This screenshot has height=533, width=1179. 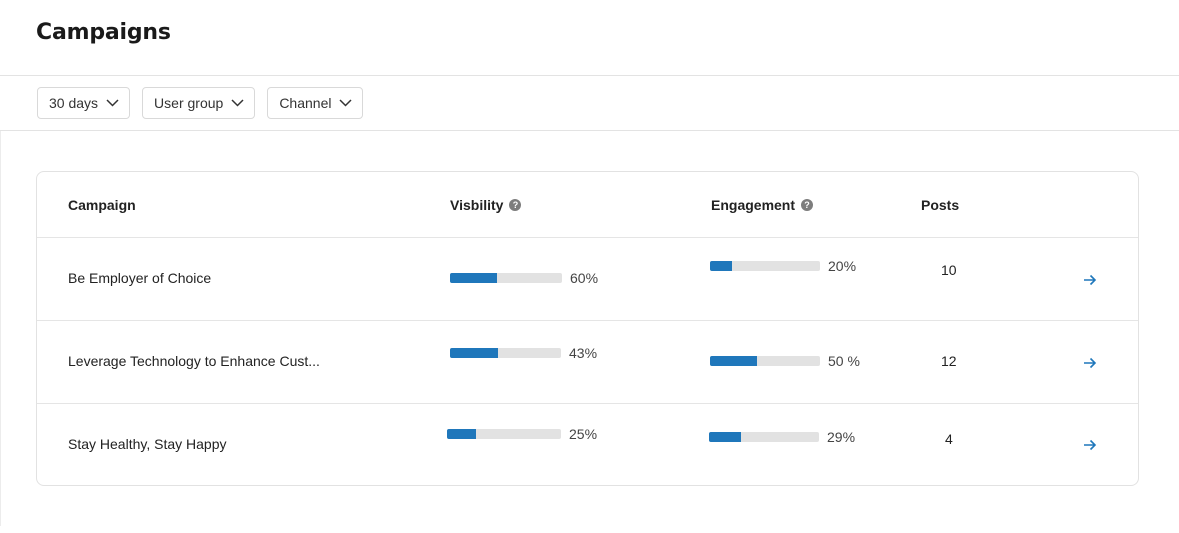 I want to click on filter-divider, so click(x=589, y=130).